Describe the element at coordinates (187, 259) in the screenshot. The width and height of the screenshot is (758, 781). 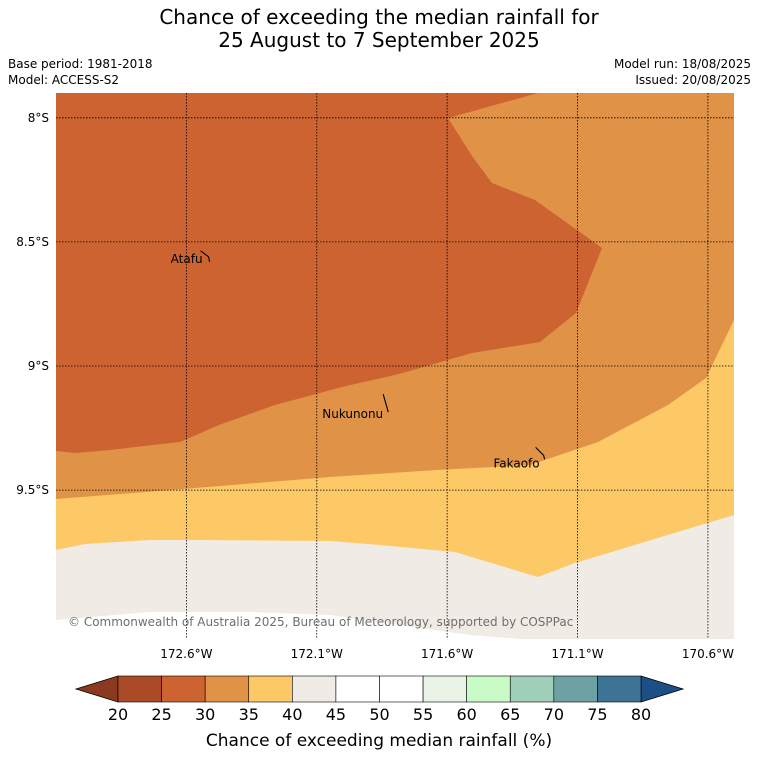
I see `place-label: Atafu` at that location.